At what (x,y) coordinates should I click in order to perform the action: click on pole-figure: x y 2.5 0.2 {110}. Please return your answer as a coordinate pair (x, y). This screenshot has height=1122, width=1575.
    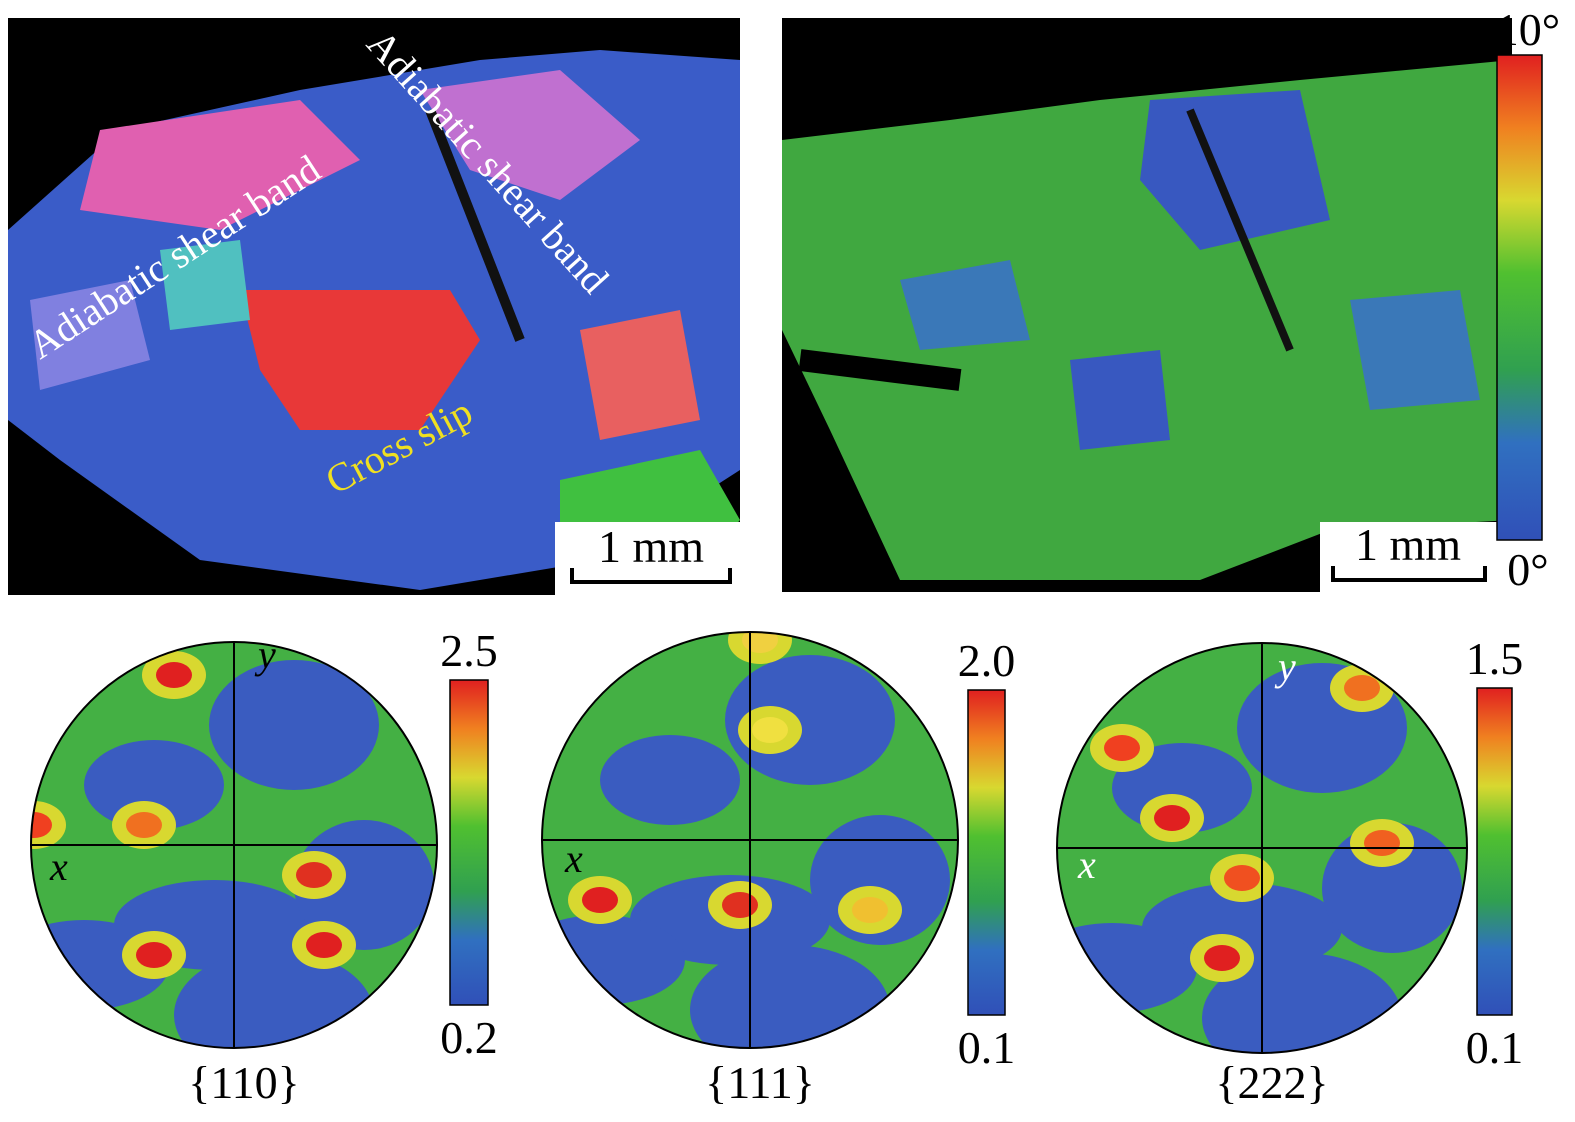
    Looking at the image, I should click on (264, 866).